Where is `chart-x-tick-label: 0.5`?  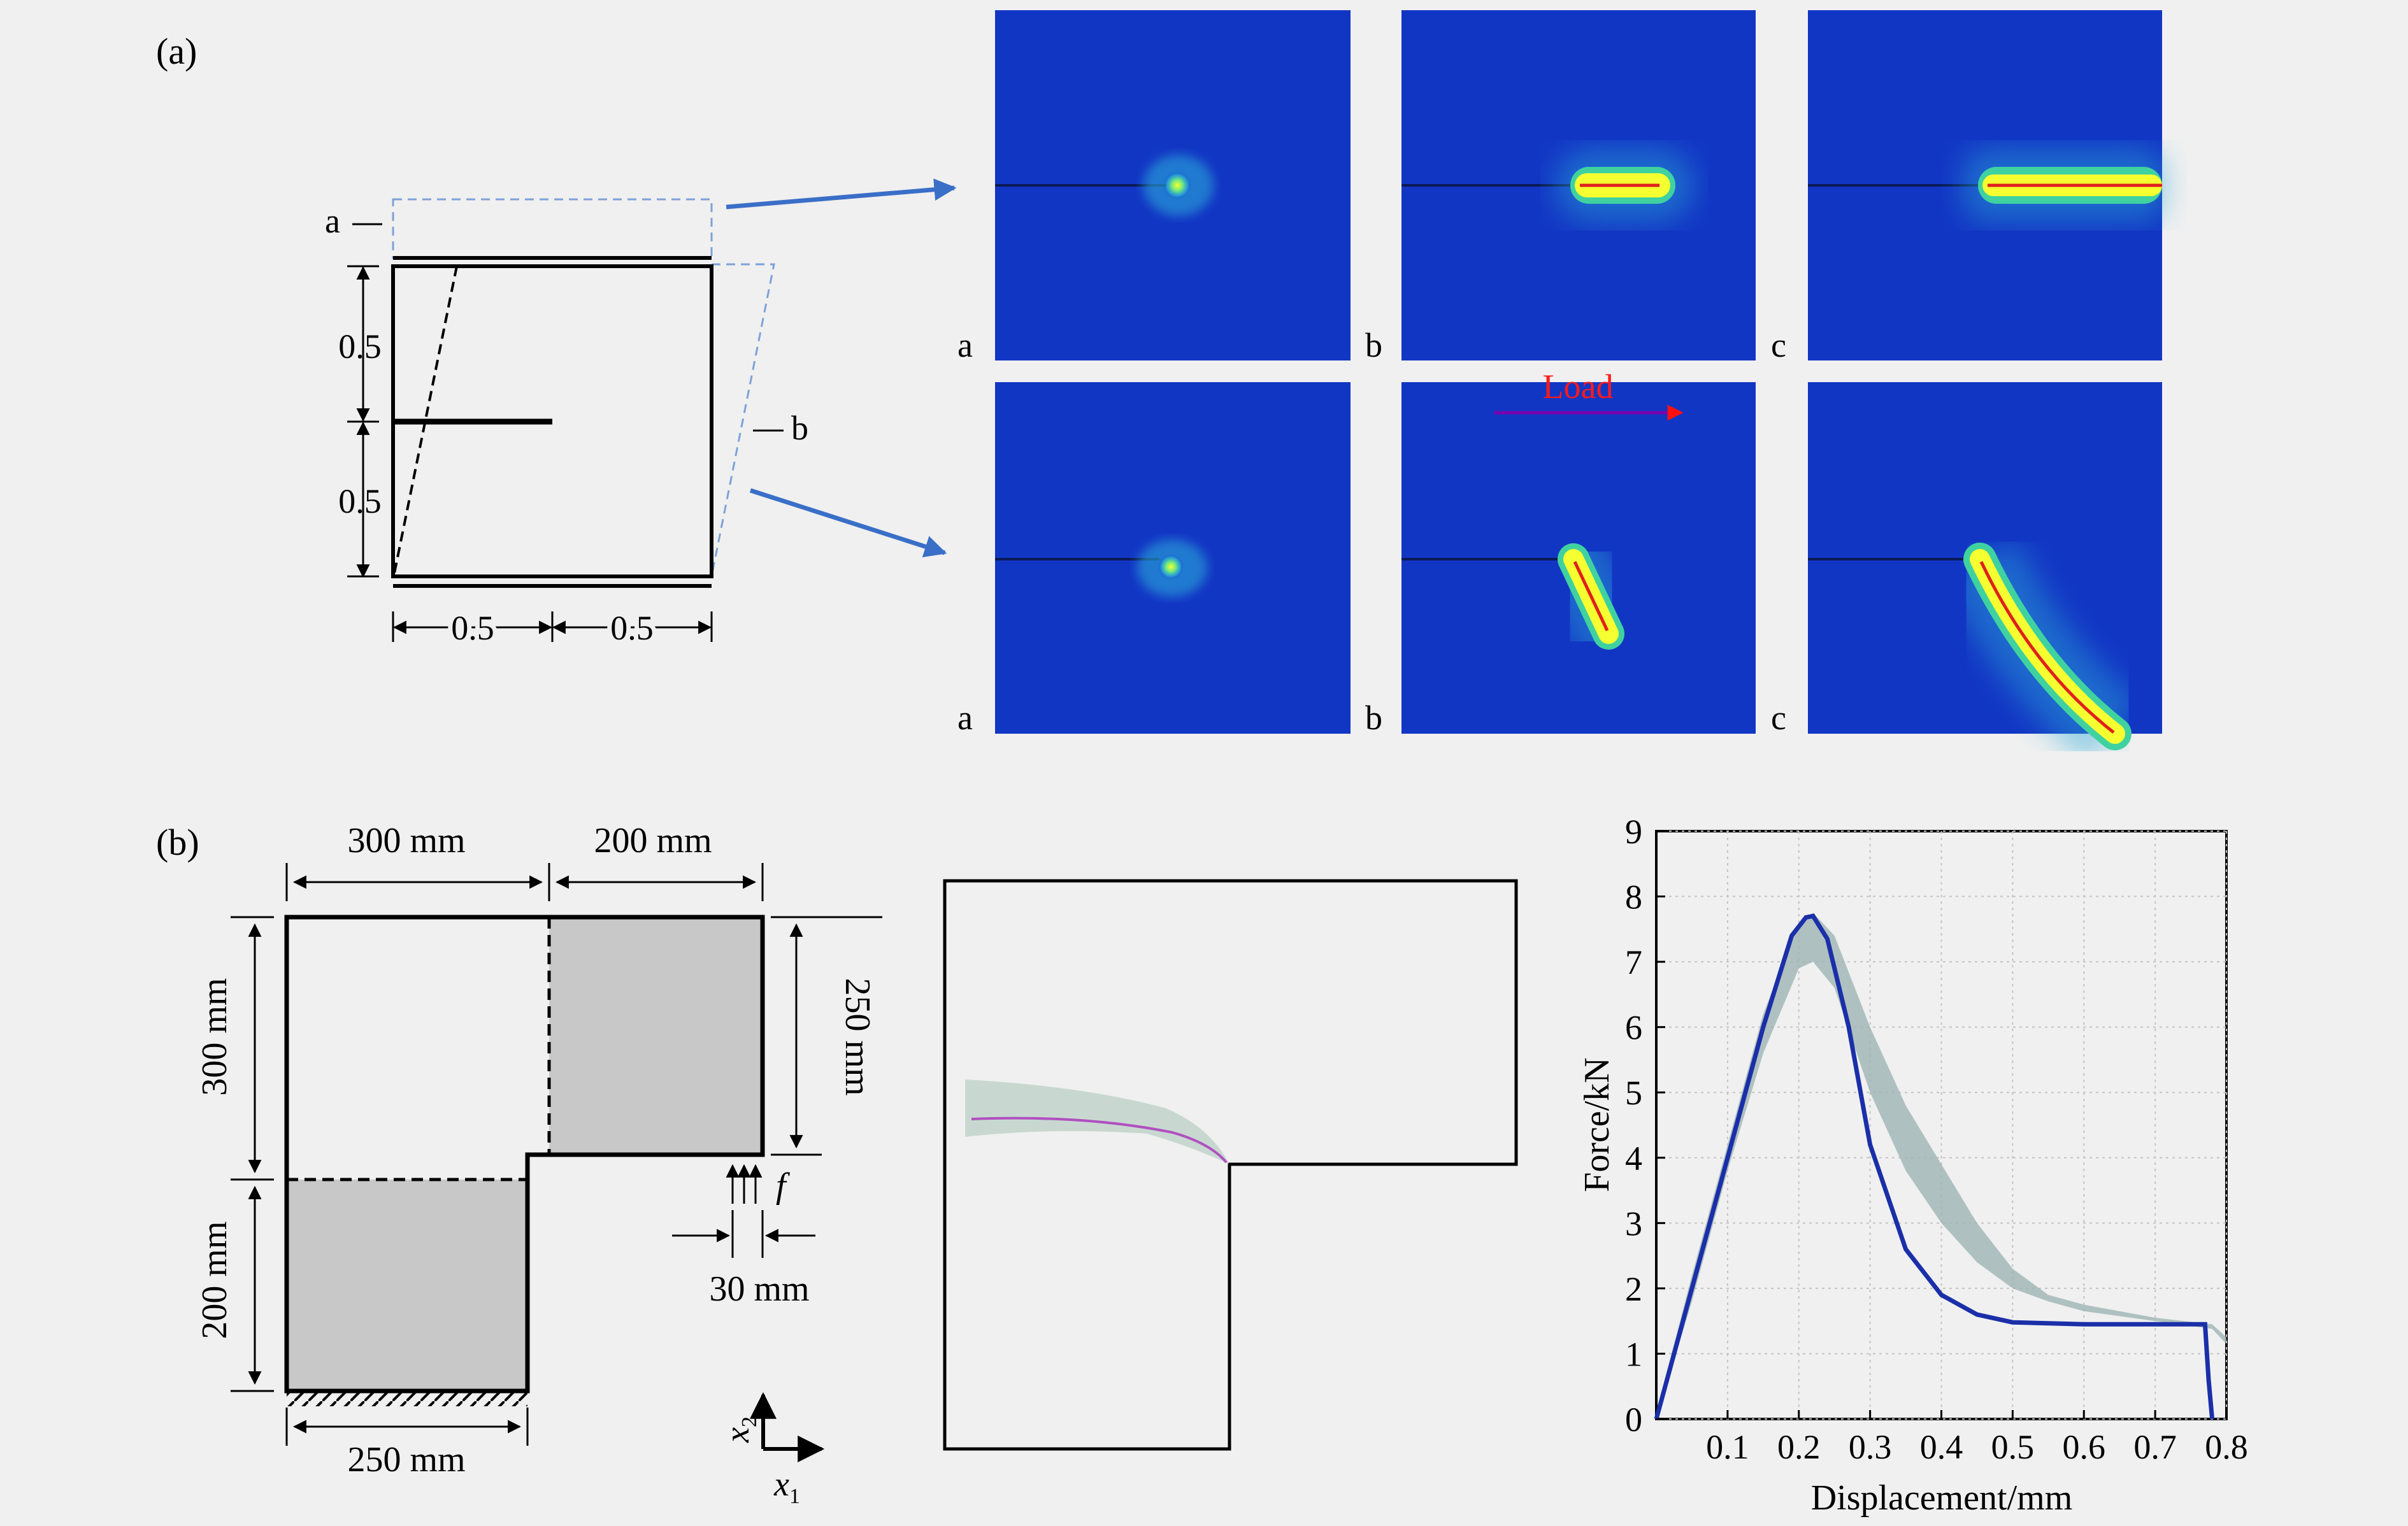
chart-x-tick-label: 0.5 is located at coordinates (2013, 1447).